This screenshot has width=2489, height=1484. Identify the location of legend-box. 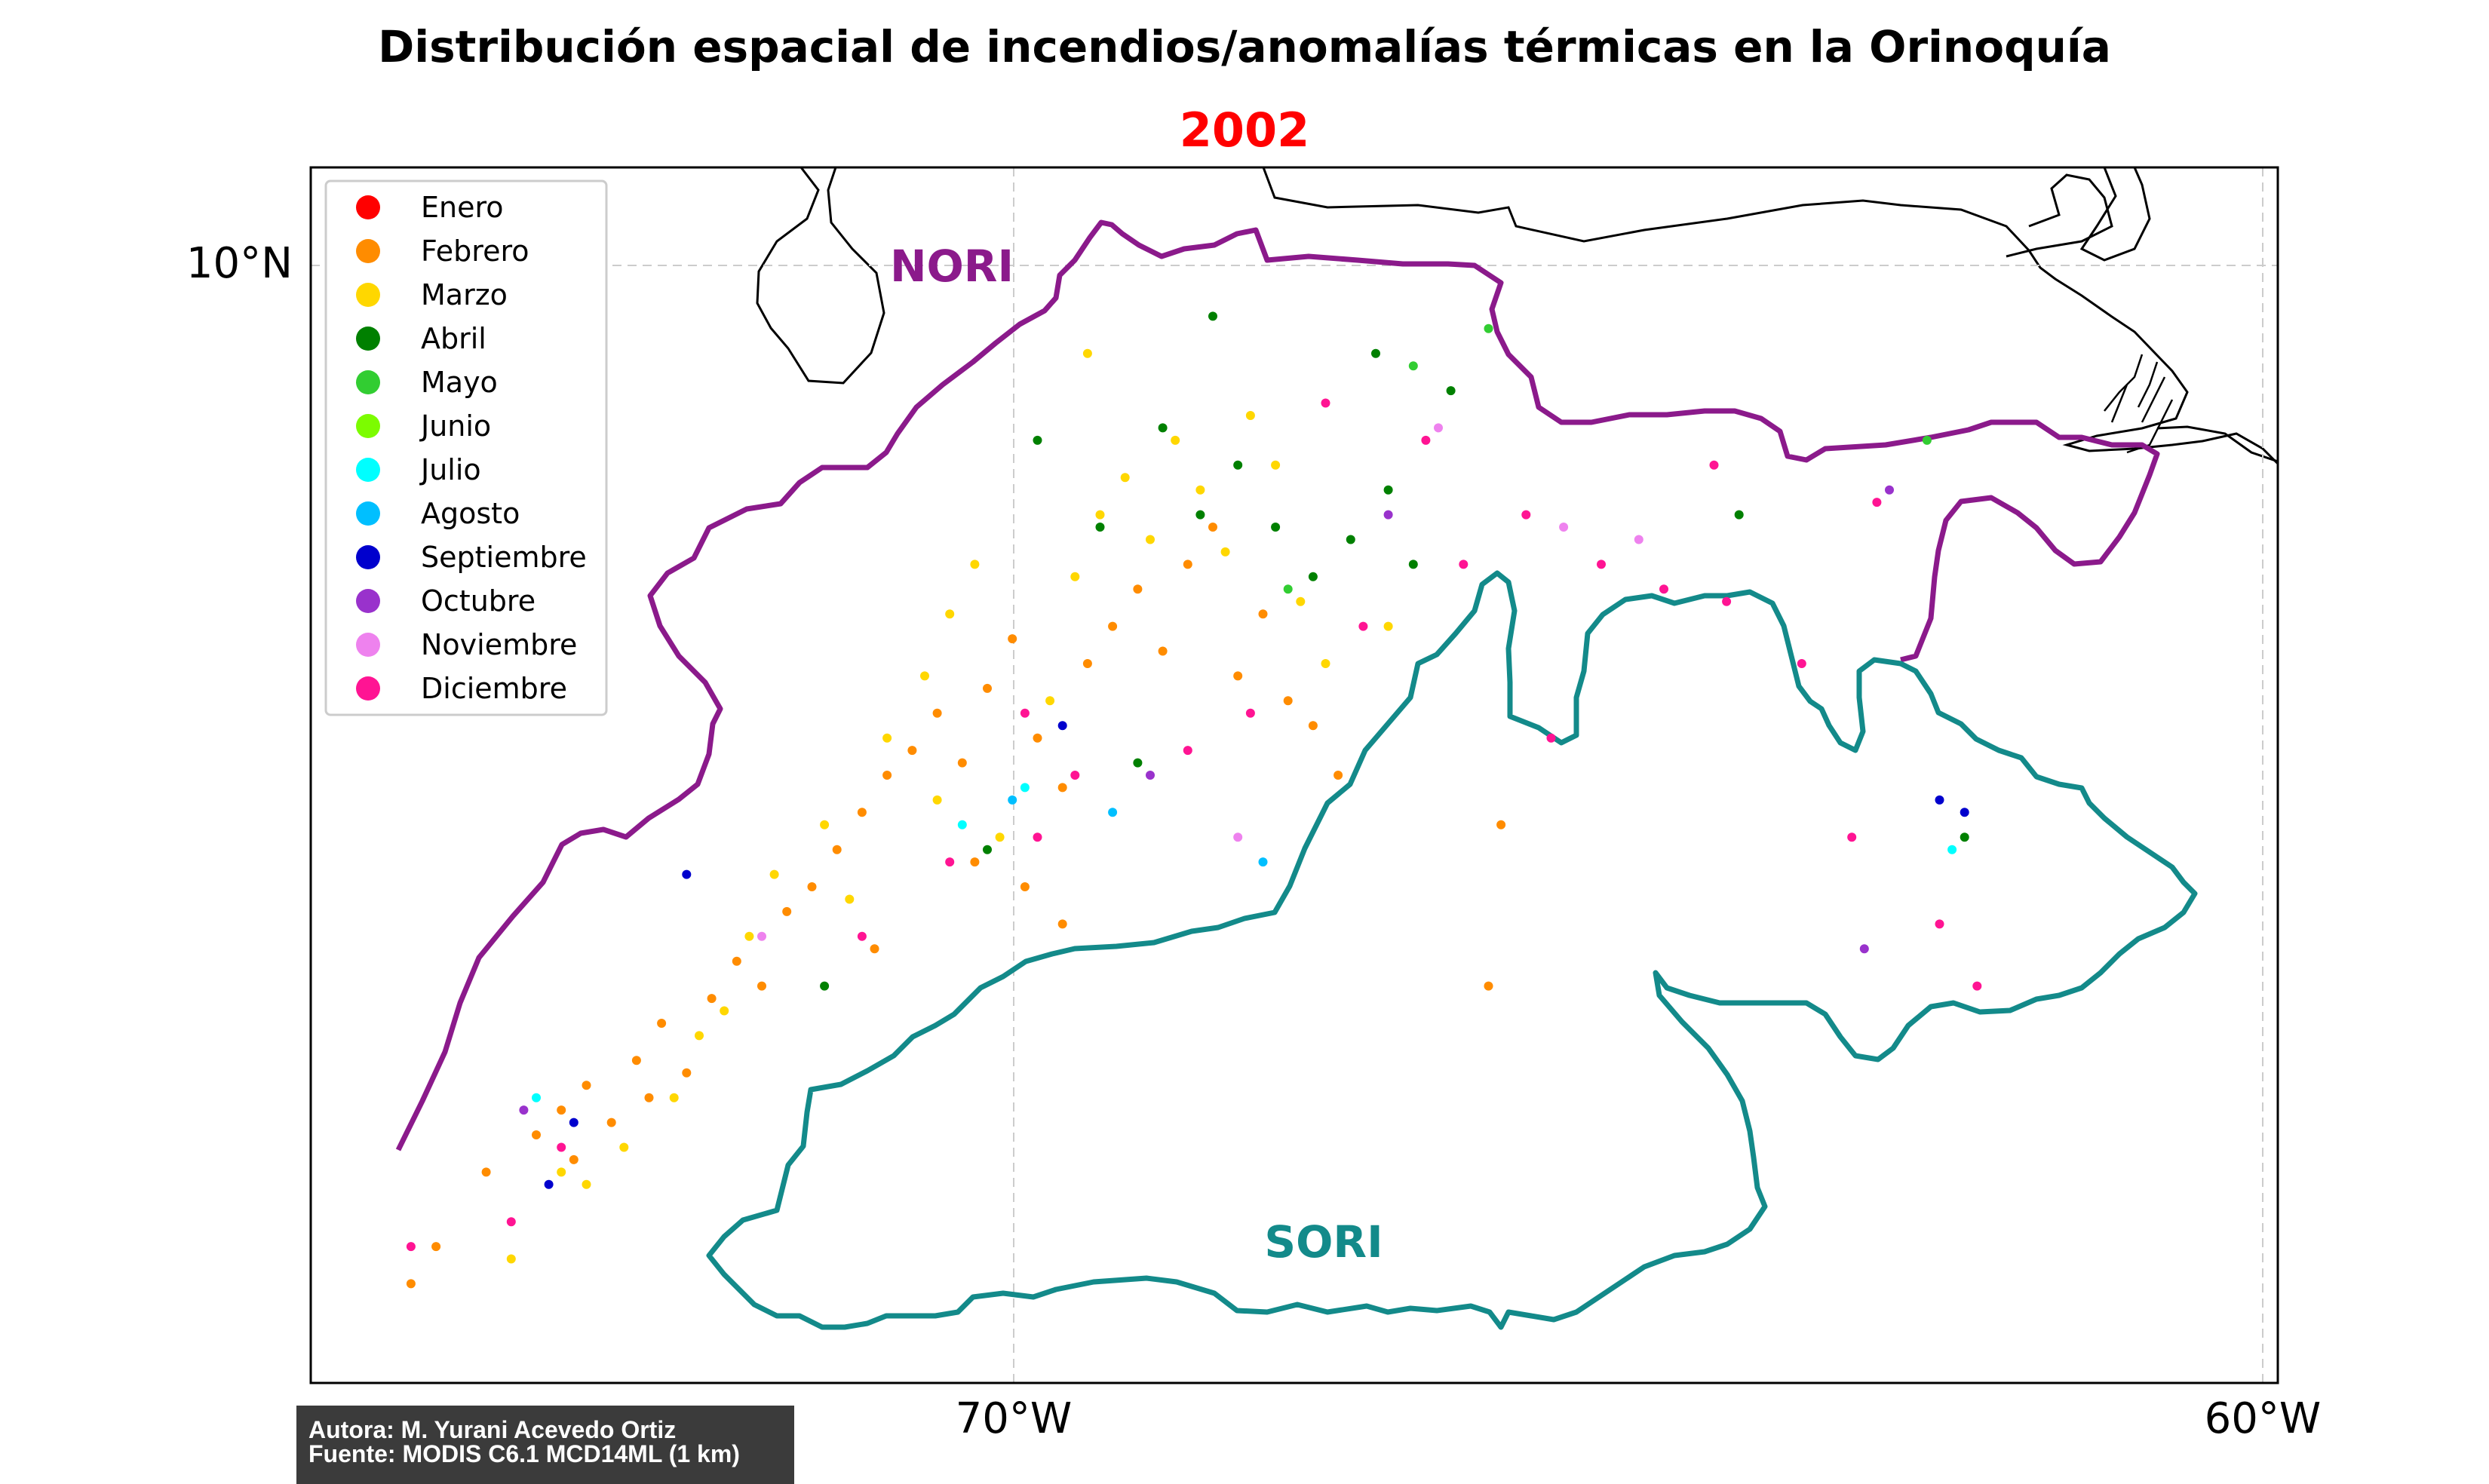
(466, 447).